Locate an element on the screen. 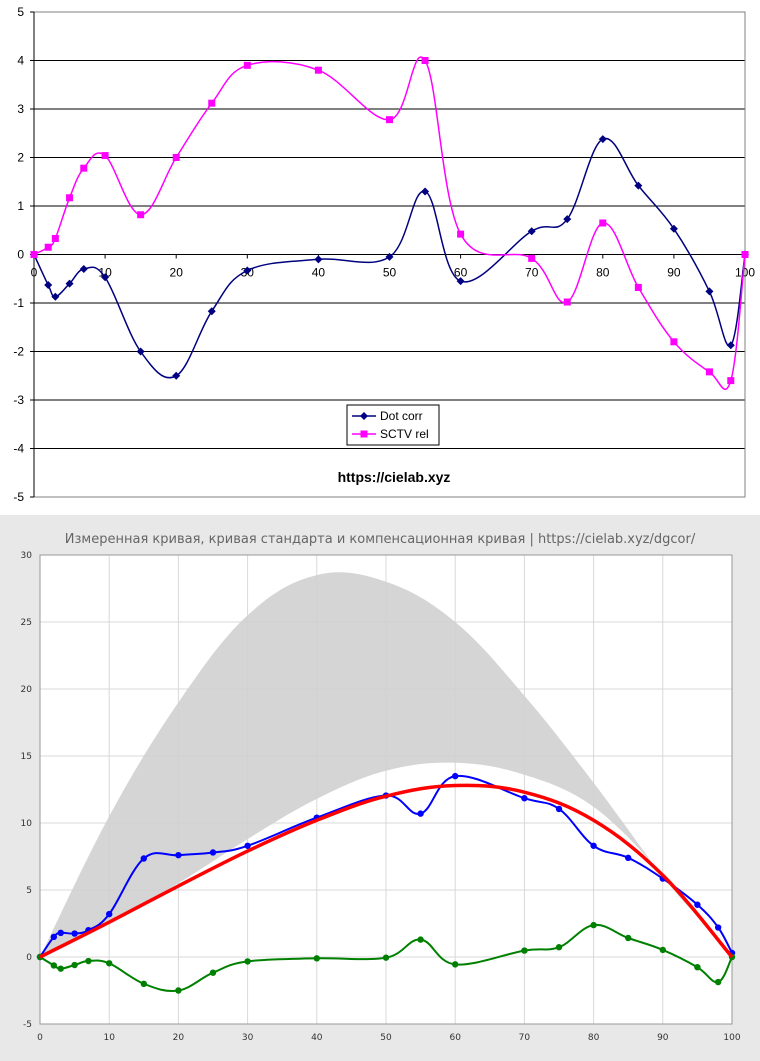  x-tick-label: 90 is located at coordinates (674, 273).